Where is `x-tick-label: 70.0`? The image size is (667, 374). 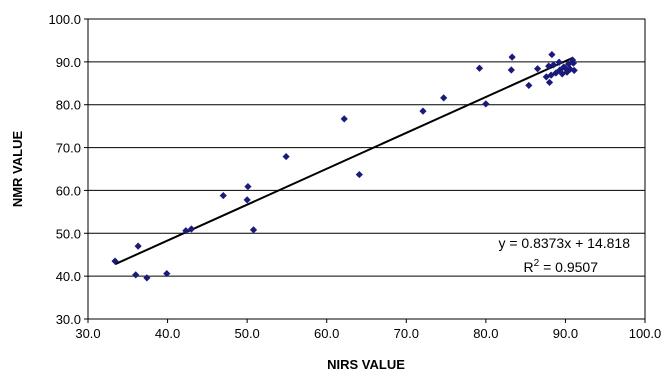 x-tick-label: 70.0 is located at coordinates (406, 333).